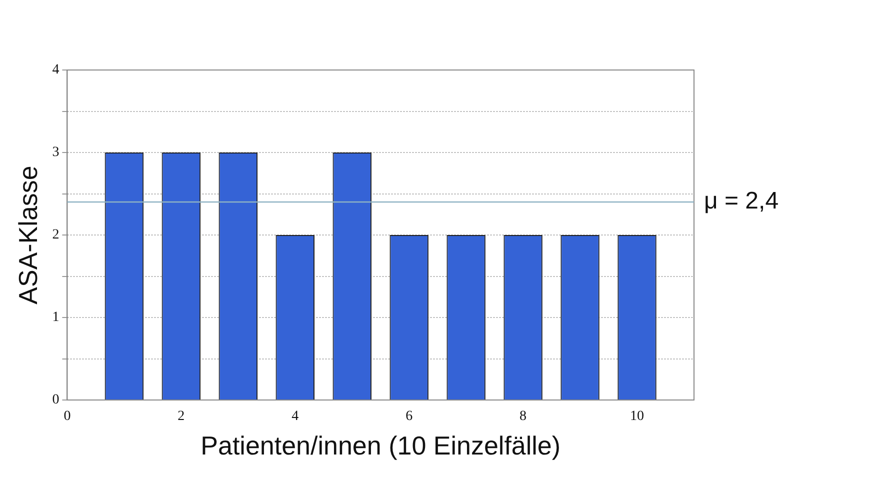 This screenshot has width=869, height=477. I want to click on x-tick-label: 2, so click(181, 416).